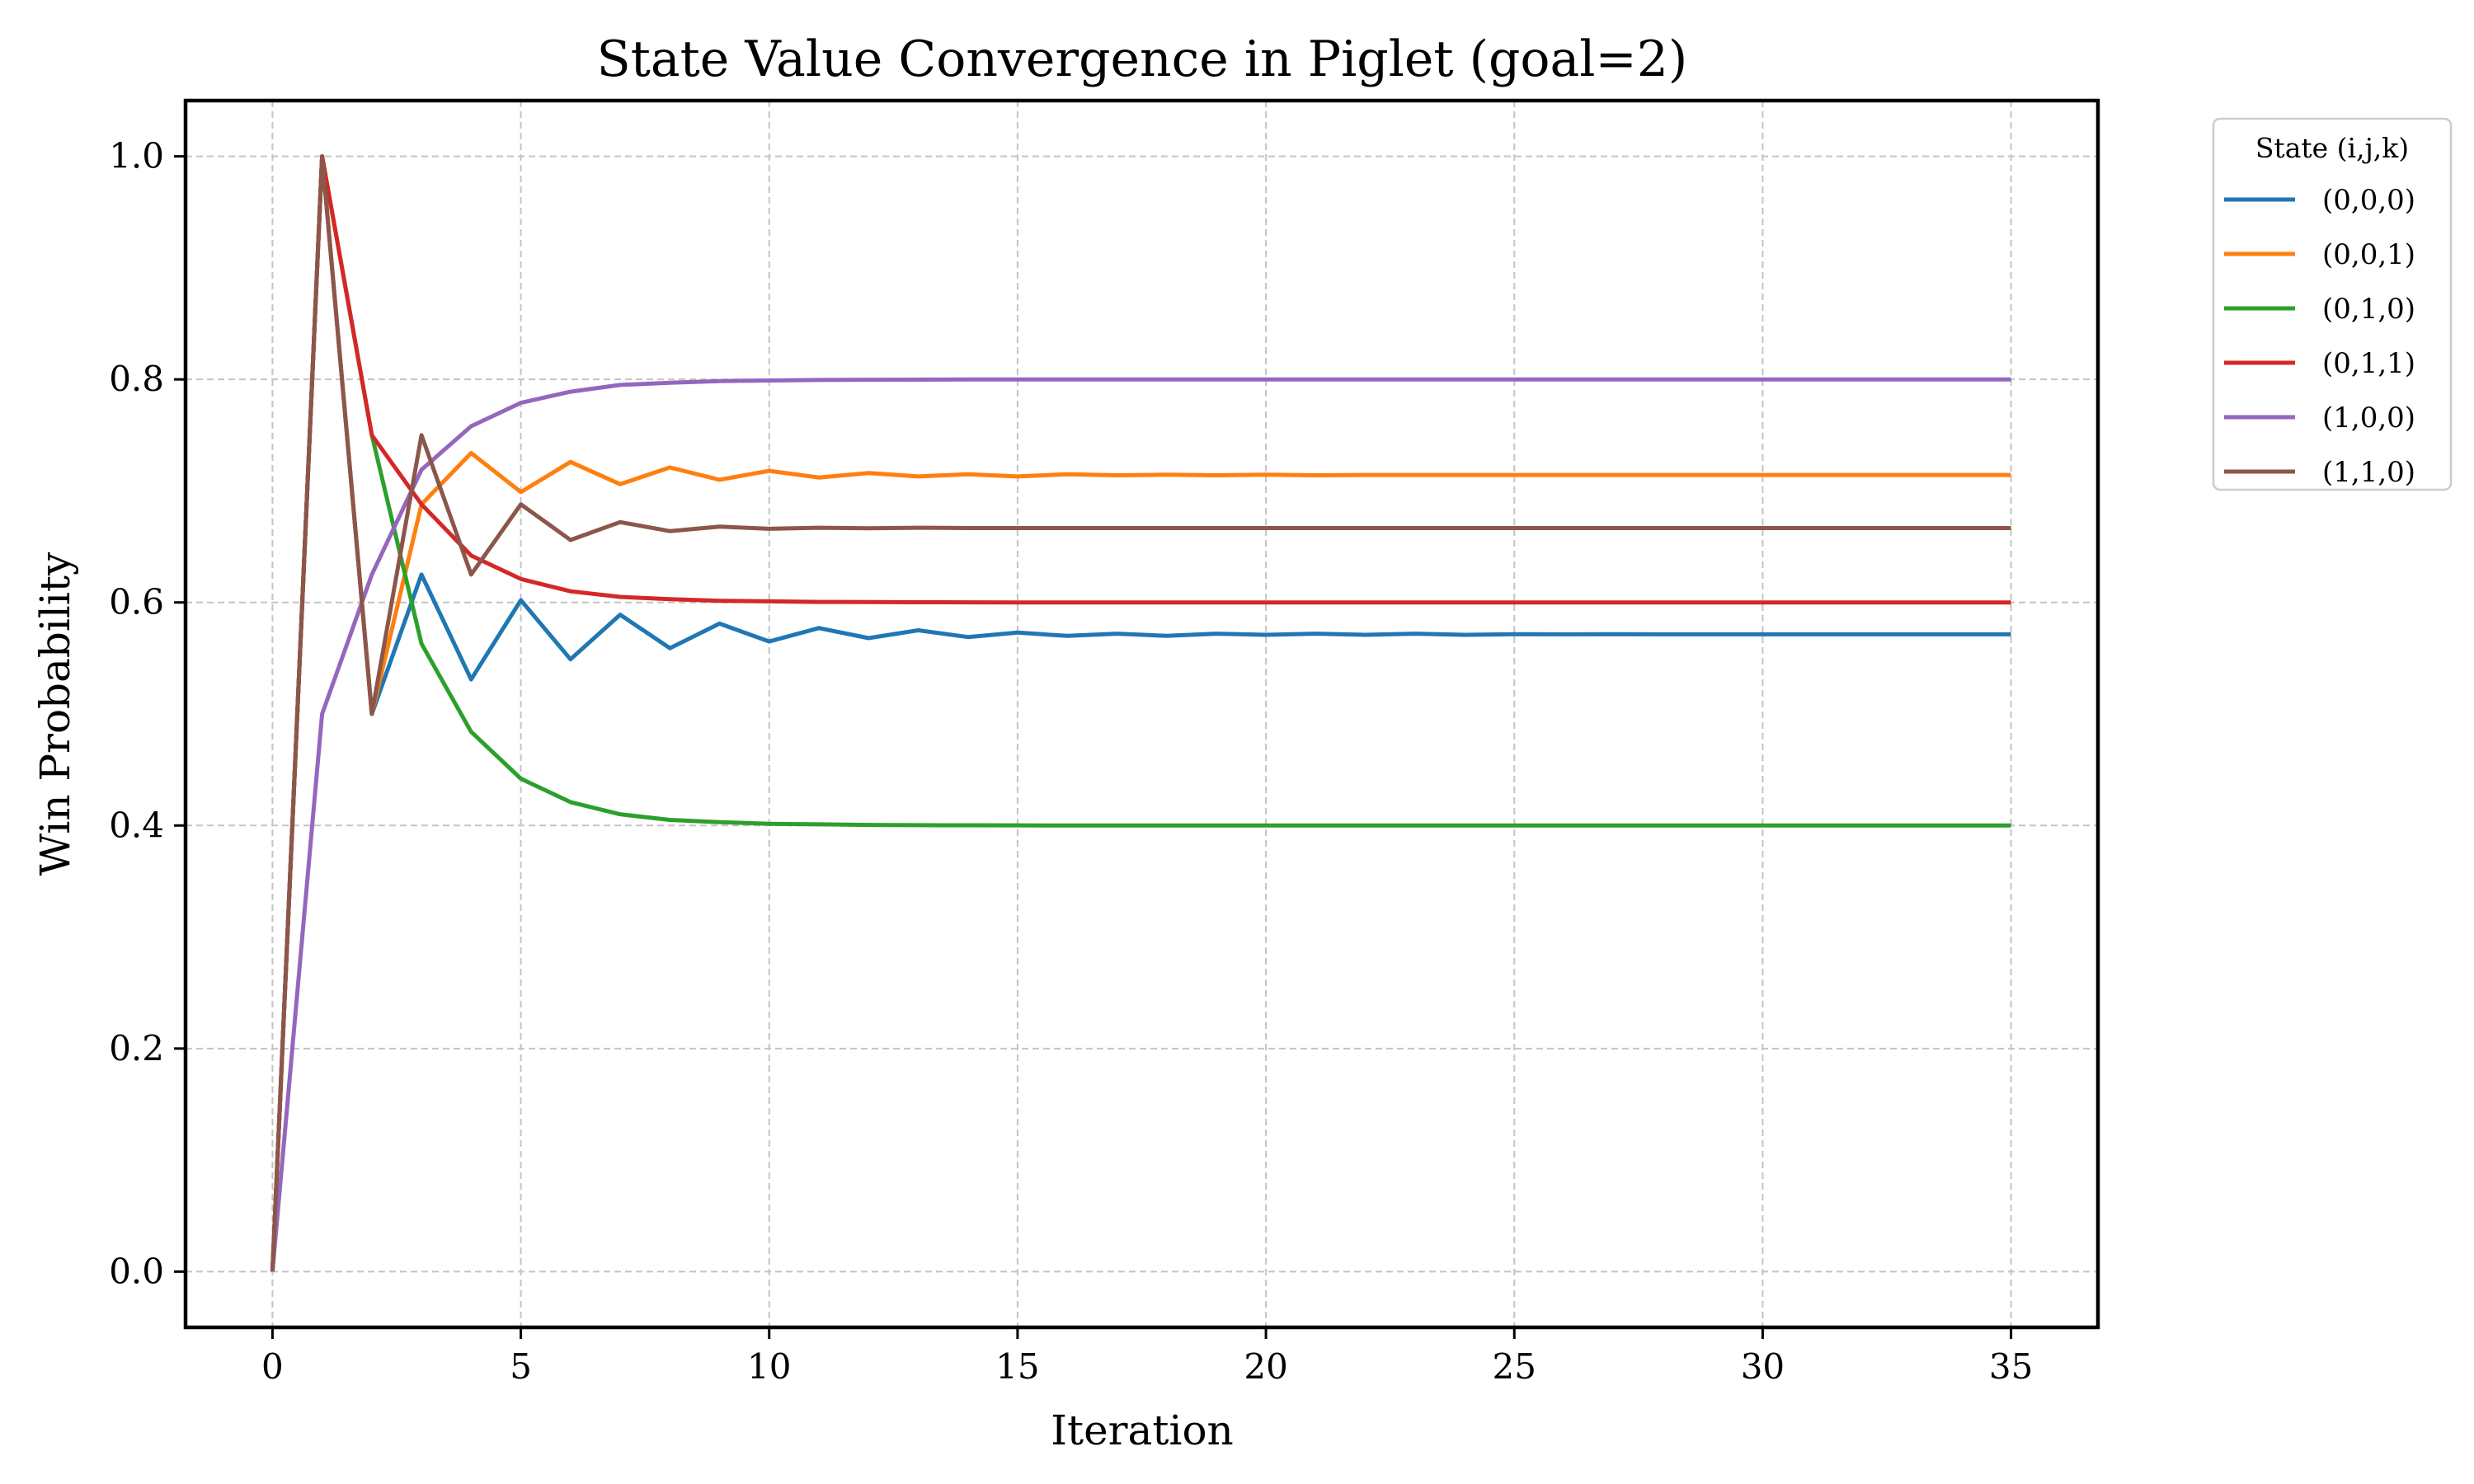 This screenshot has height=1484, width=2474. Describe the element at coordinates (1265, 1366) in the screenshot. I see `x-tick-label: 20` at that location.